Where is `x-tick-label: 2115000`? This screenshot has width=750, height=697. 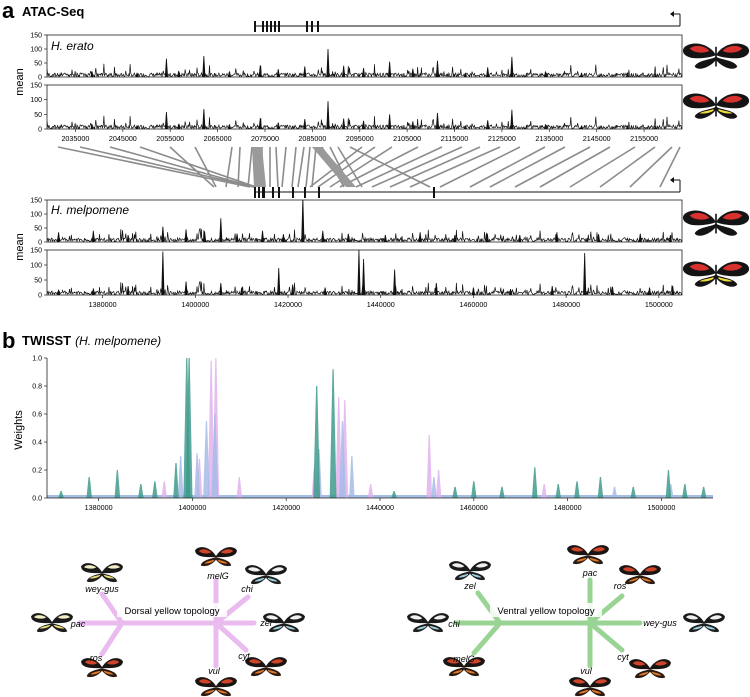 x-tick-label: 2115000 is located at coordinates (454, 138).